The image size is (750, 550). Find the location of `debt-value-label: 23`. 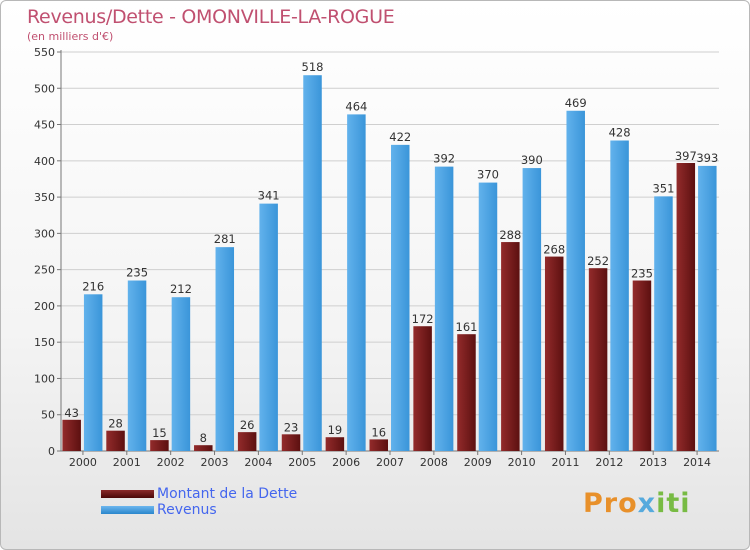

debt-value-label: 23 is located at coordinates (291, 427).